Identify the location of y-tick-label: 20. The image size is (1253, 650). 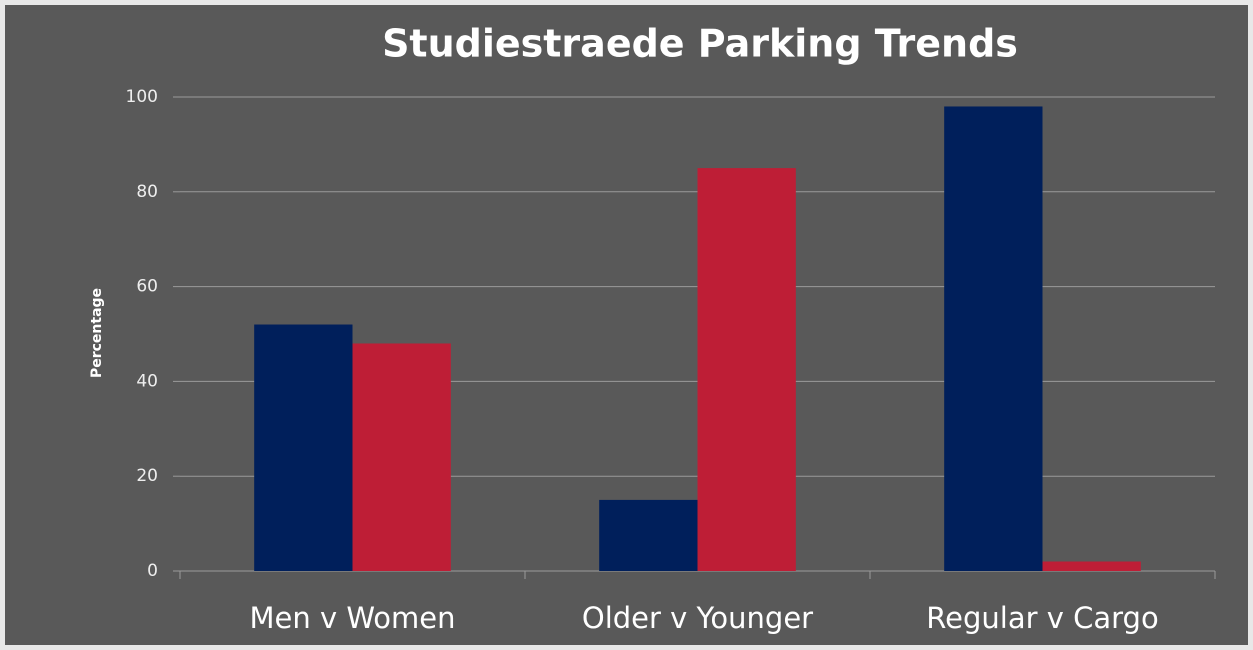
(147, 476).